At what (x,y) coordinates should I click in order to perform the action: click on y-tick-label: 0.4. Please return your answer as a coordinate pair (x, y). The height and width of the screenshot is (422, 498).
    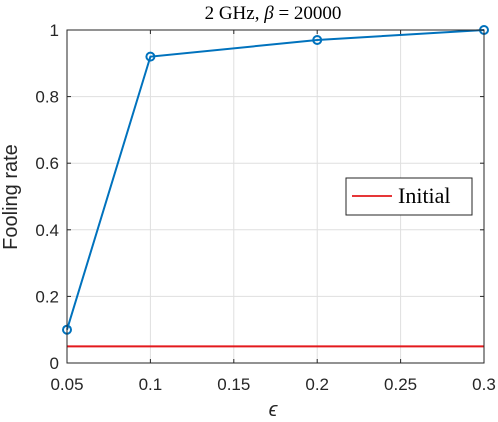
    Looking at the image, I should click on (47, 230).